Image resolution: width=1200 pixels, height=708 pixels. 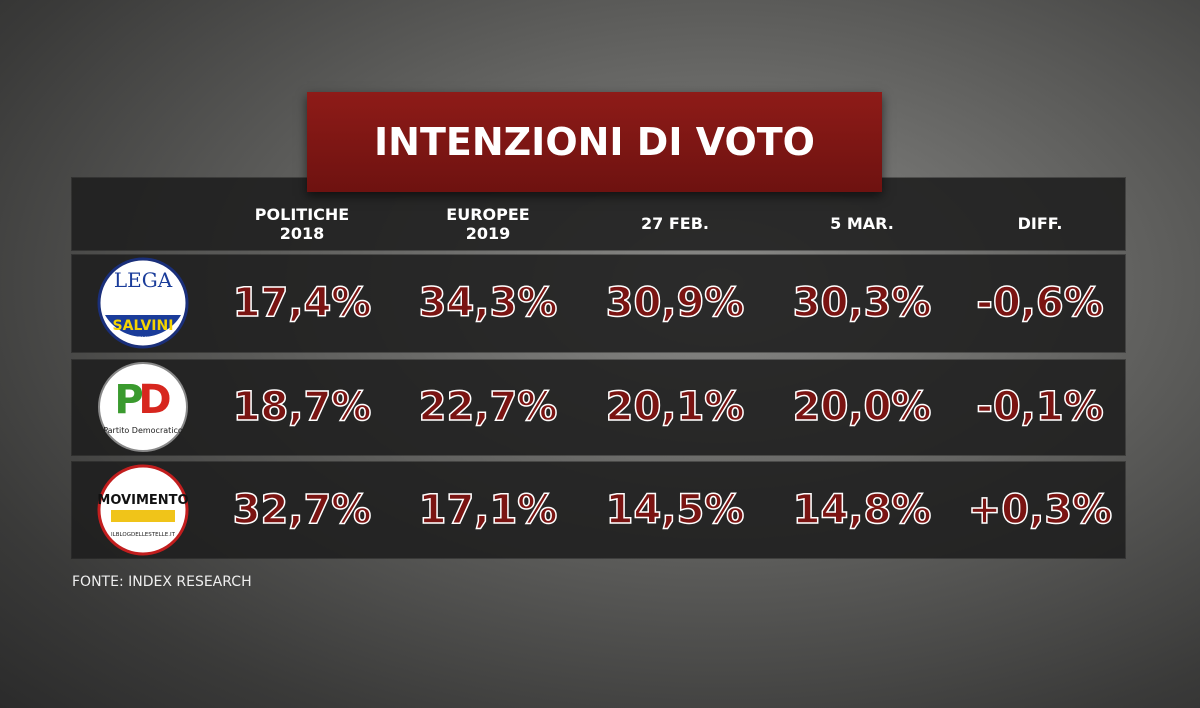 What do you see at coordinates (488, 407) in the screenshot?
I see `value-cell: 22,7%` at bounding box center [488, 407].